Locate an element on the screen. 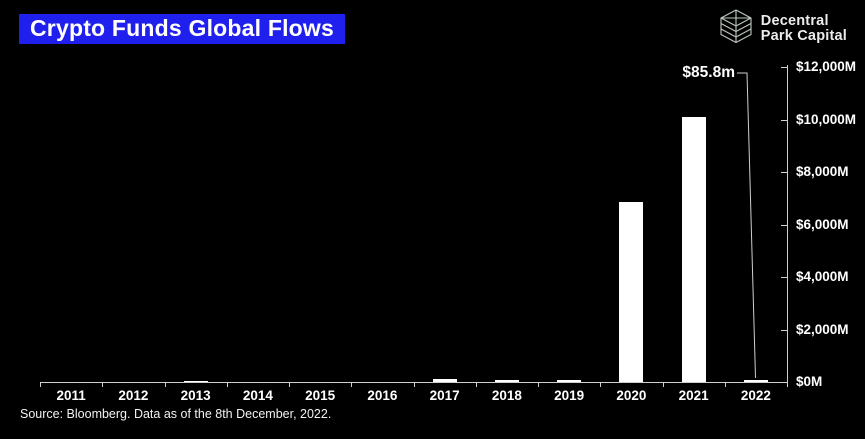  y-tick-label-2000: $2,000M is located at coordinates (822, 329).